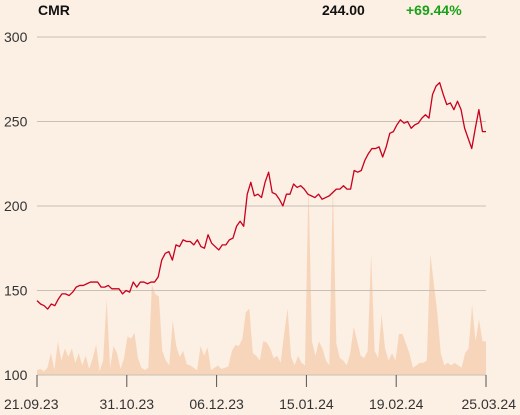 The image size is (520, 415). Describe the element at coordinates (54, 10) in the screenshot. I see `ticker-symbol: CMR` at that location.